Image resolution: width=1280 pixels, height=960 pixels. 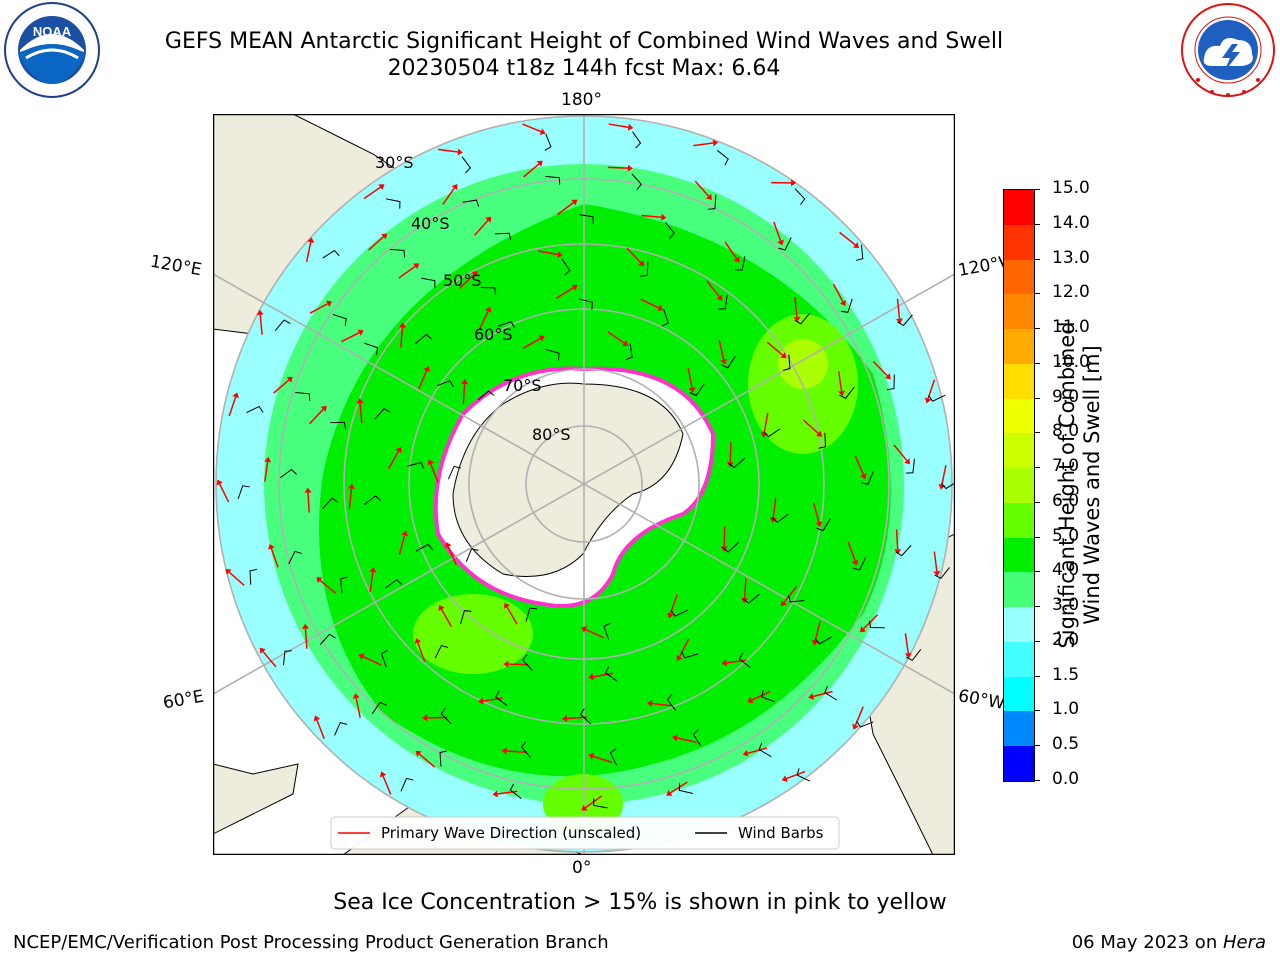 I want to click on footer-host: Hera, so click(x=1244, y=942).